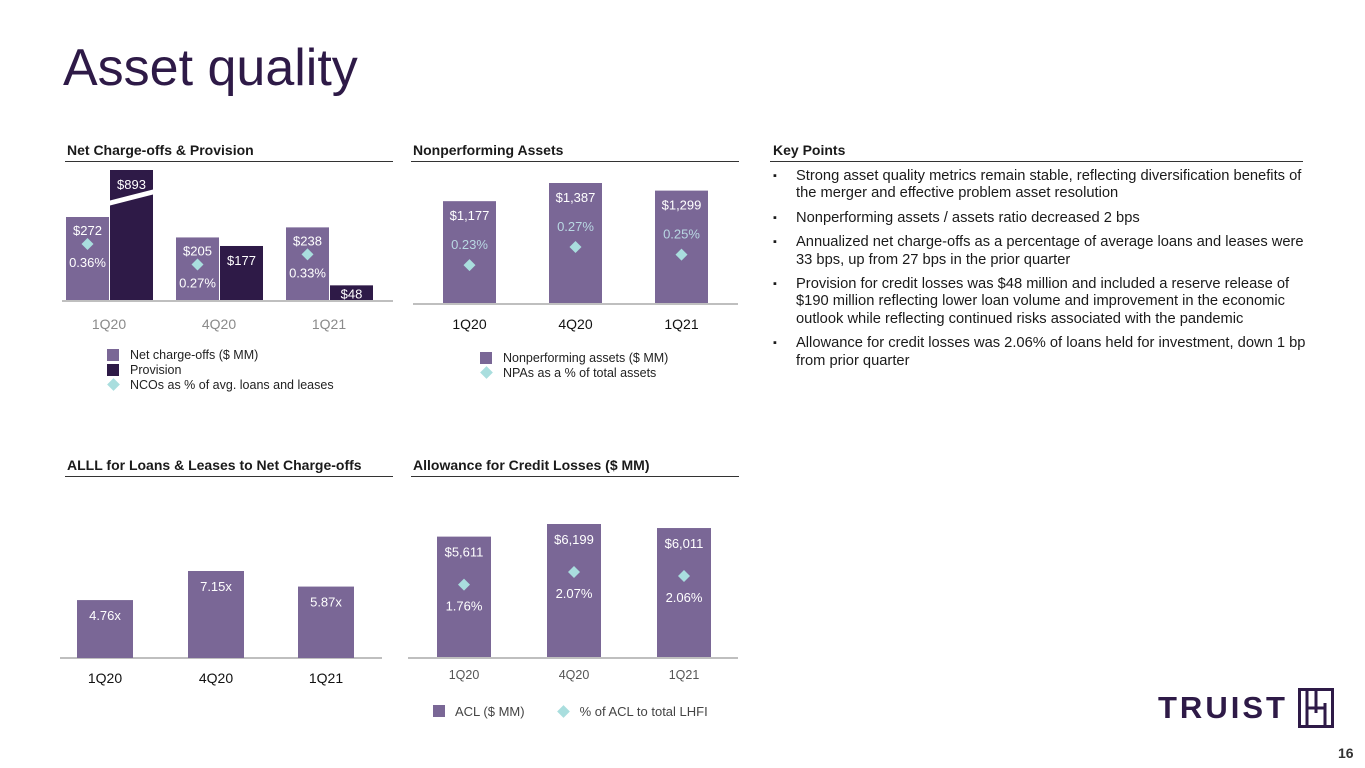 The image size is (1365, 768). Describe the element at coordinates (1246, 708) in the screenshot. I see `truist-logo: TRUIST` at that location.